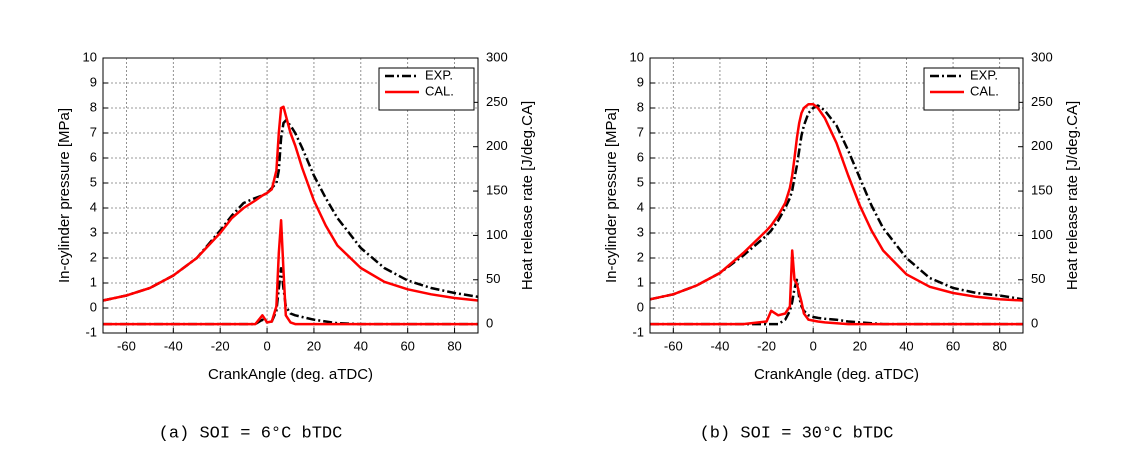 This screenshot has width=1121, height=464. I want to click on caption: (a) SOI = 6°C bTDC, so click(251, 433).